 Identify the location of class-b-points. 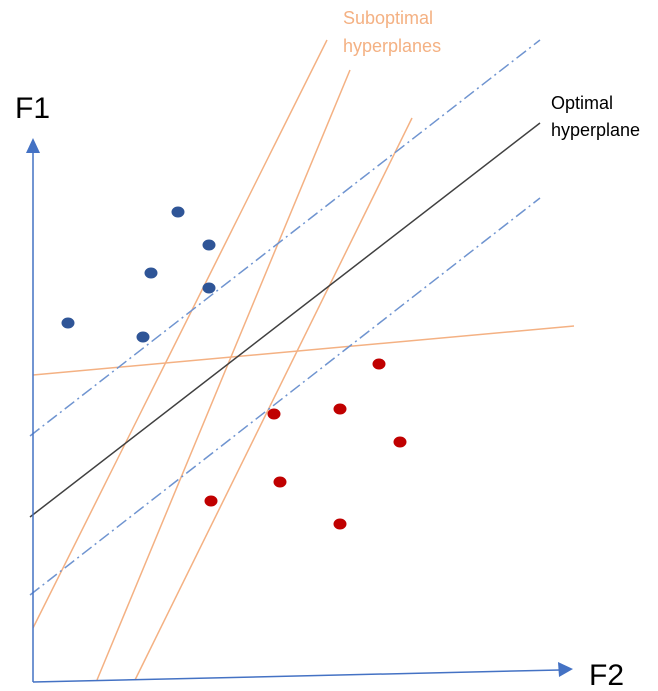
(305, 444).